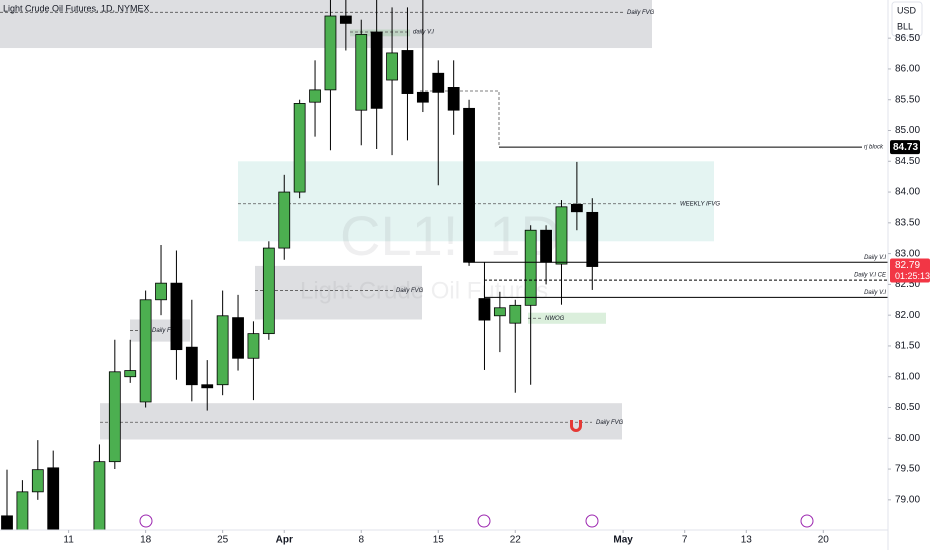 The height and width of the screenshot is (550, 932). I want to click on levels: rj block Daily V.I Daily V.I CE Daily V.I, so click(678, 221).